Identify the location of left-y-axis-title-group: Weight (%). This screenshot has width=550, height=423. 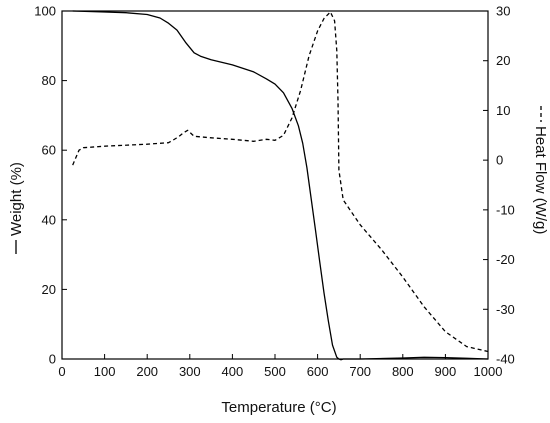
(16, 208).